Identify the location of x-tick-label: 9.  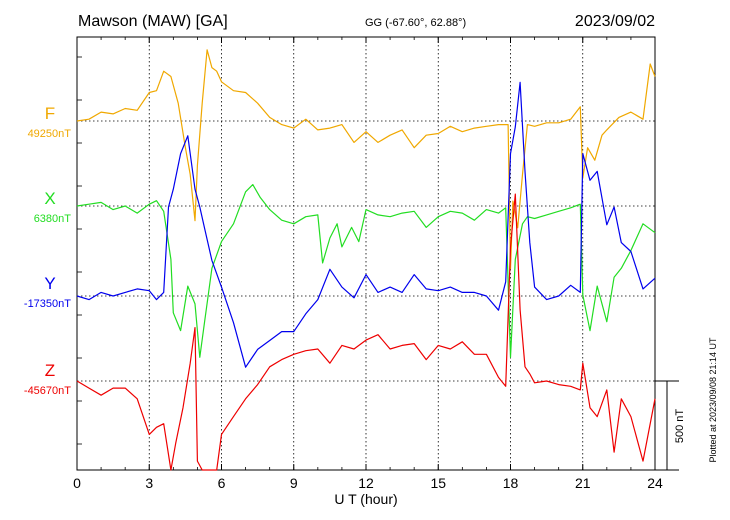
(294, 483).